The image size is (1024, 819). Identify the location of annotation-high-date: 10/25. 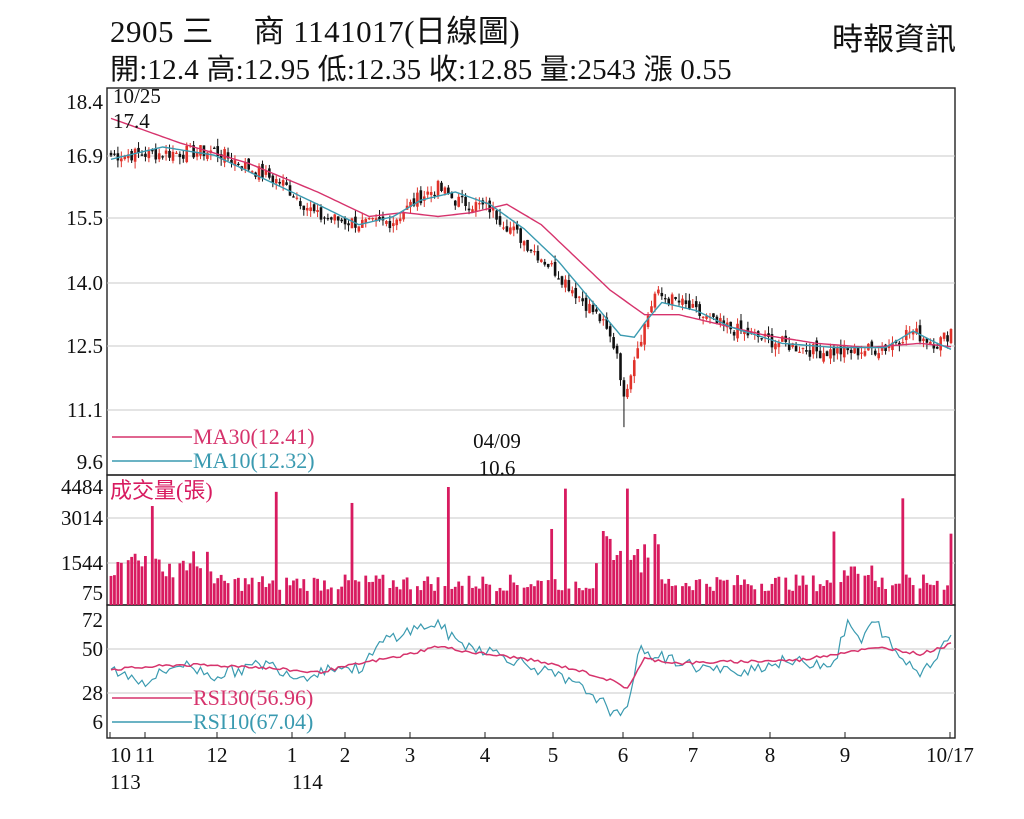
(137, 96).